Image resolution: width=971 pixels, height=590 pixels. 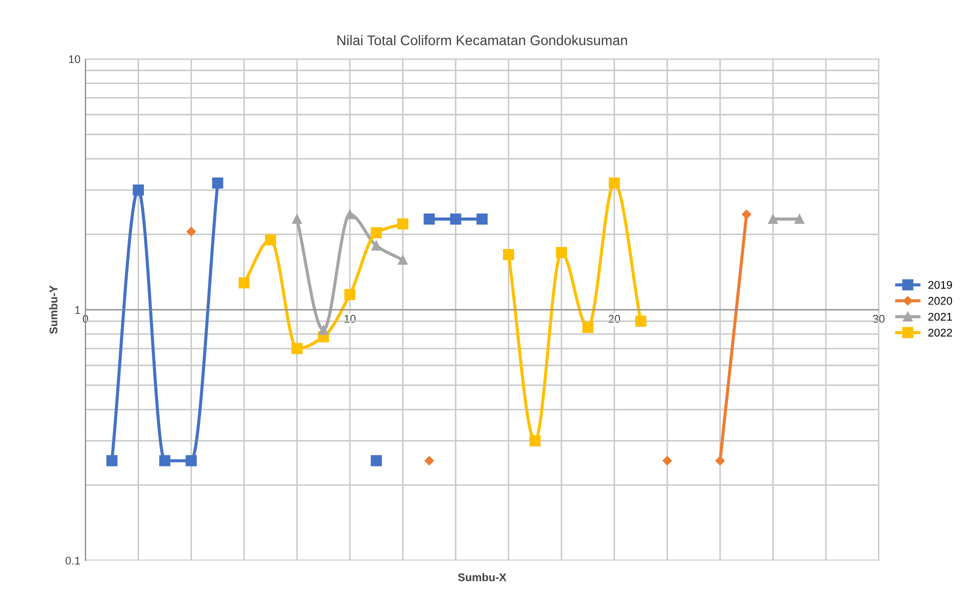 I want to click on legend-label: 2019, so click(x=940, y=284).